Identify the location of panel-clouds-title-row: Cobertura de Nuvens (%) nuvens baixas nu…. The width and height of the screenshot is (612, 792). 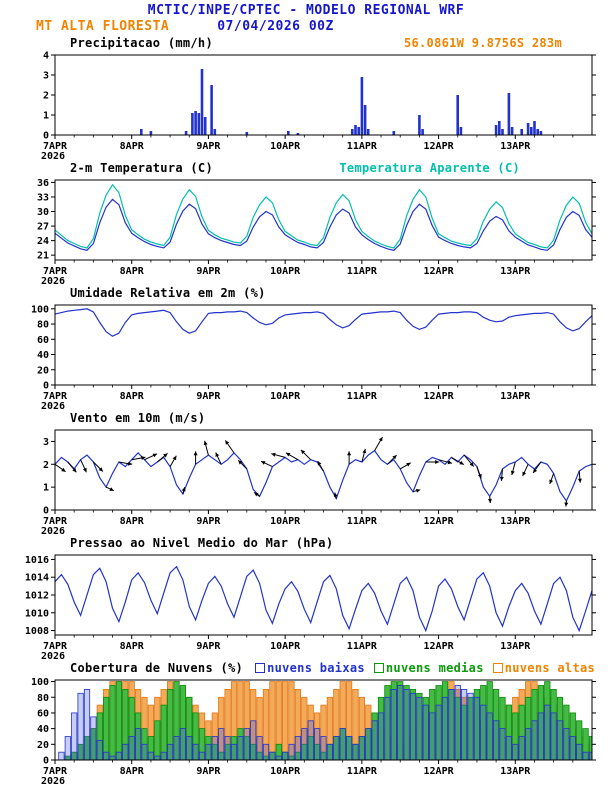
(306, 667).